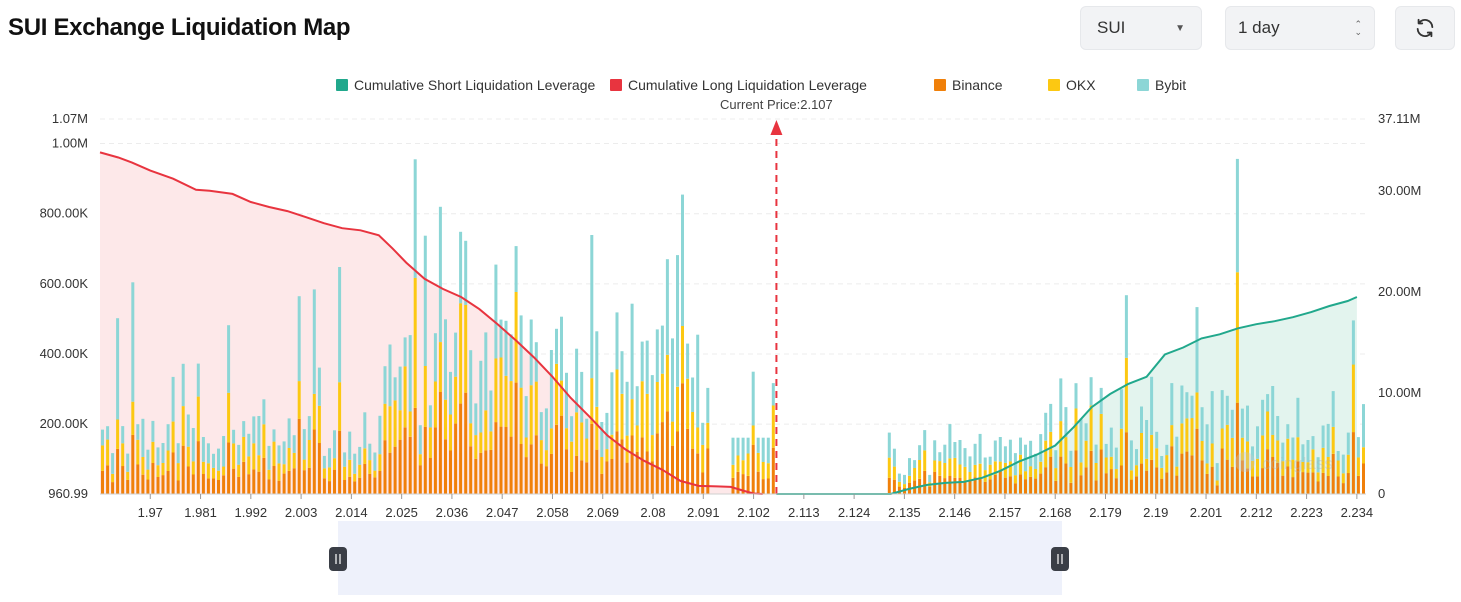 The image size is (1461, 602). I want to click on zoom-window, so click(700, 558).